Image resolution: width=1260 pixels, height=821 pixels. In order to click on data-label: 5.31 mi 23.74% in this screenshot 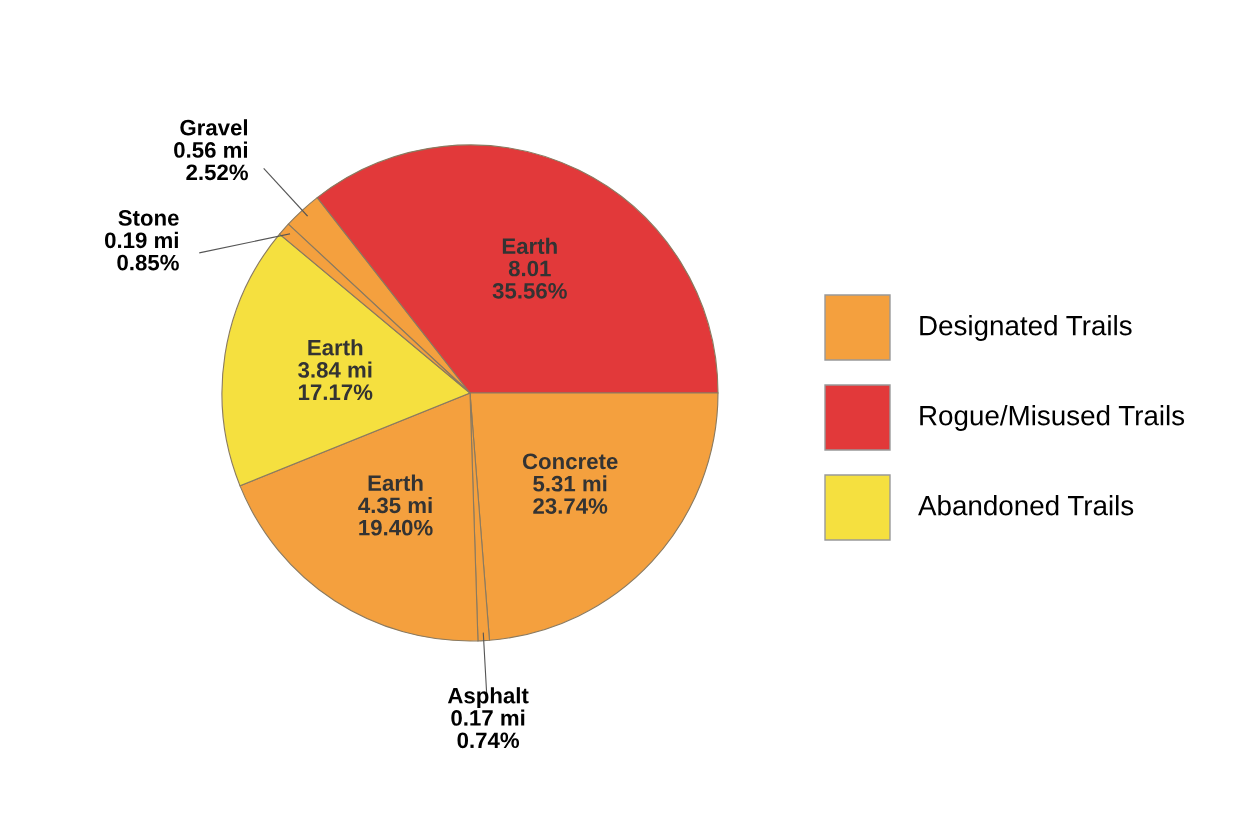, I will do `click(570, 494)`.